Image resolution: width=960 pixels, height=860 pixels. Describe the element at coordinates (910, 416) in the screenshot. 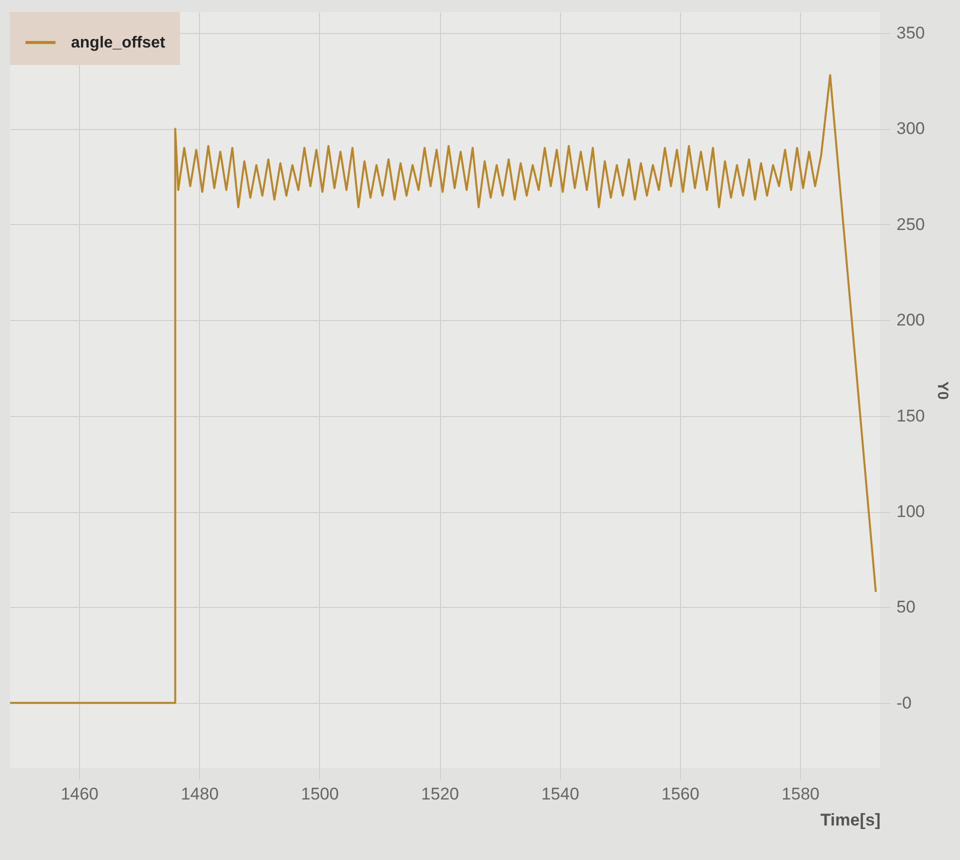

I see `y-tick-label: 150` at that location.